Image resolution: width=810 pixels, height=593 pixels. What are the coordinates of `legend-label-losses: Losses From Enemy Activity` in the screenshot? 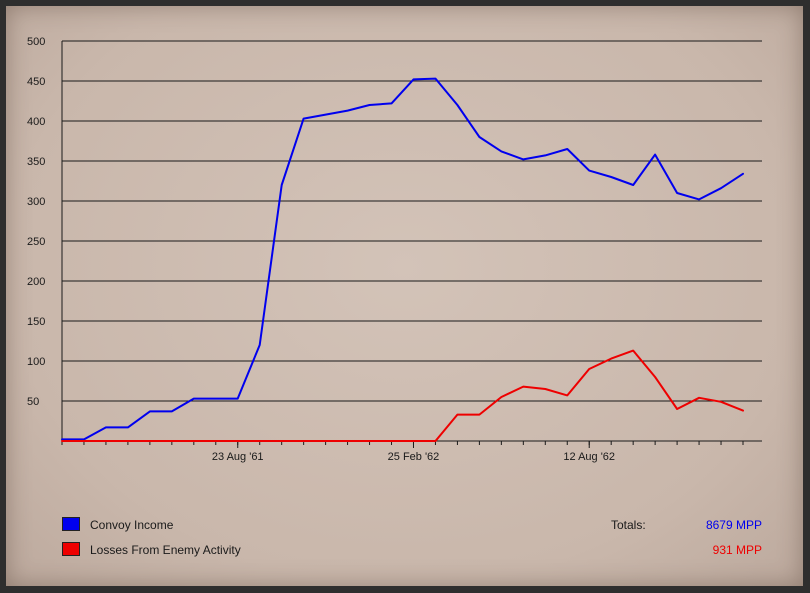 It's located at (165, 550).